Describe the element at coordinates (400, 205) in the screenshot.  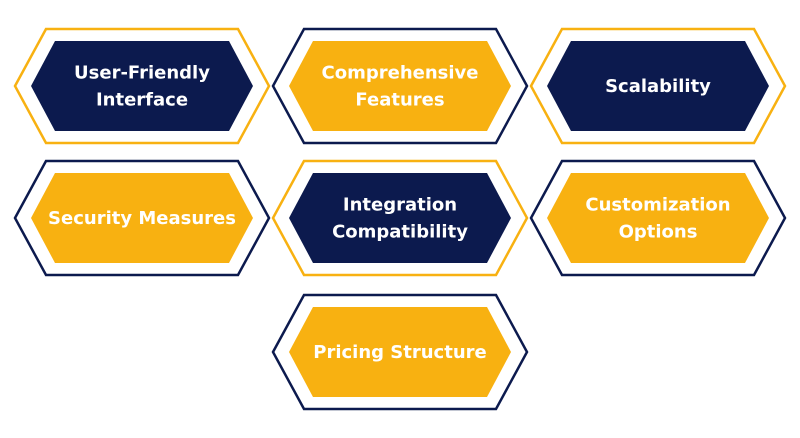
I see `hexagon-label-line: Integration` at that location.